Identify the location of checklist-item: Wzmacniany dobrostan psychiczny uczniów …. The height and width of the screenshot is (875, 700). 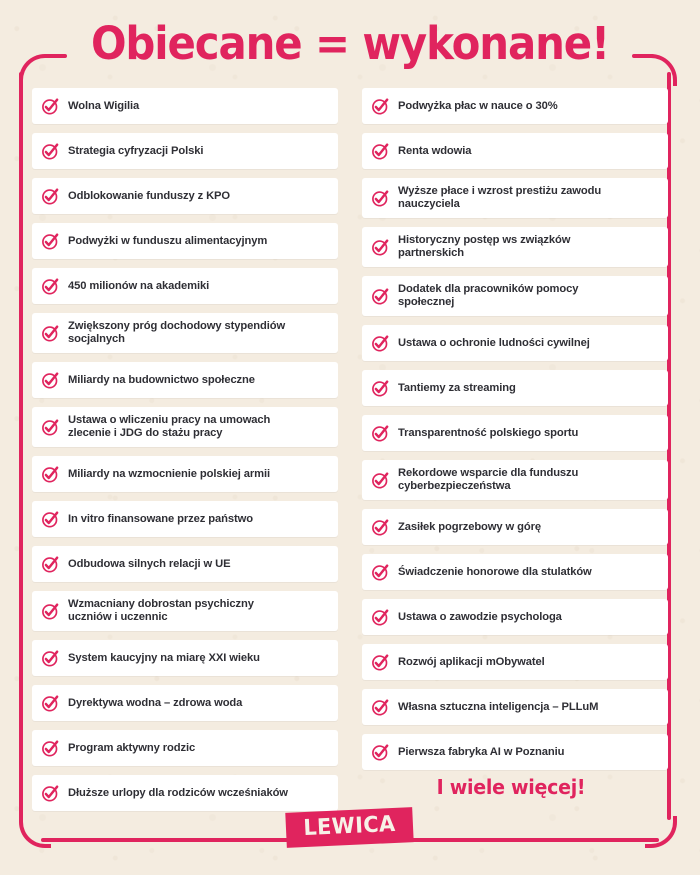
(185, 611).